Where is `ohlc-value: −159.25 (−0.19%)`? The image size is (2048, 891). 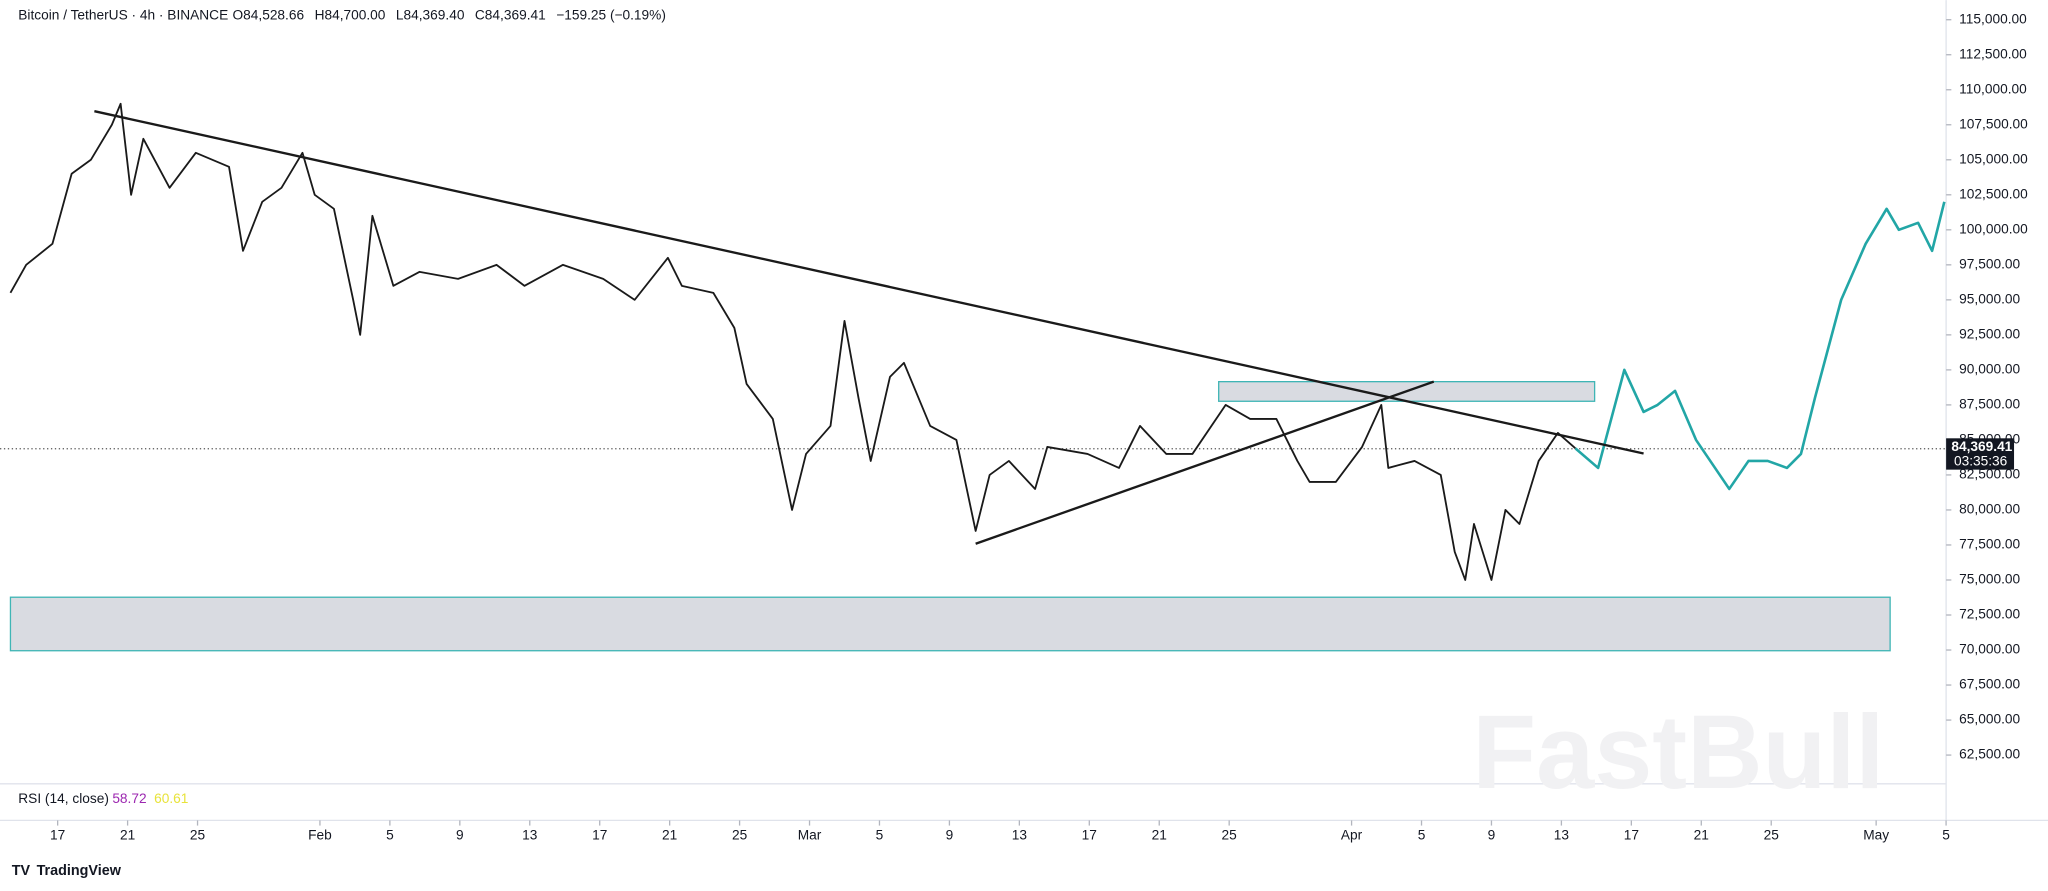 ohlc-value: −159.25 (−0.19%) is located at coordinates (611, 14).